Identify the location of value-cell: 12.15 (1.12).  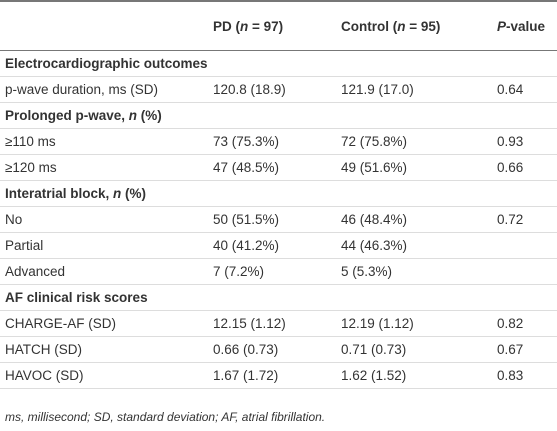
(272, 323).